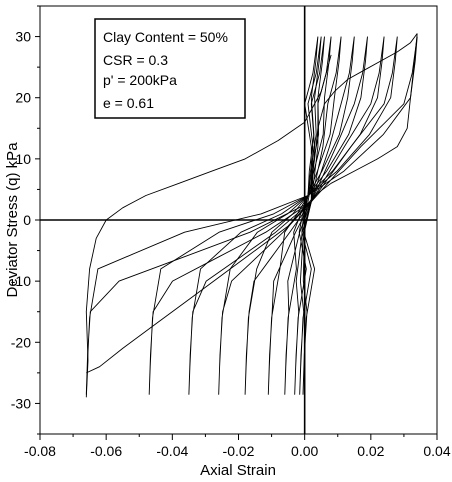 This screenshot has height=482, width=452. I want to click on legend-void-ratio: e = 0.61, so click(128, 103).